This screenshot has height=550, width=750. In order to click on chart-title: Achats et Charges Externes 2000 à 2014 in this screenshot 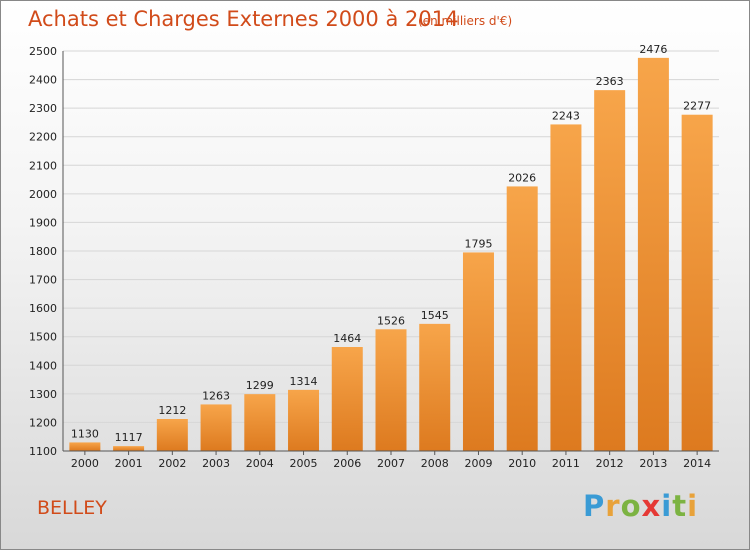, I will do `click(243, 19)`.